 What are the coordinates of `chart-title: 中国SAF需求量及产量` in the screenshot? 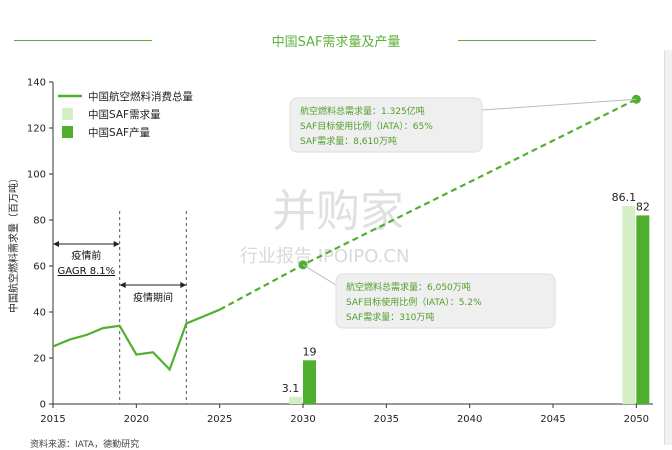 It's located at (336, 42).